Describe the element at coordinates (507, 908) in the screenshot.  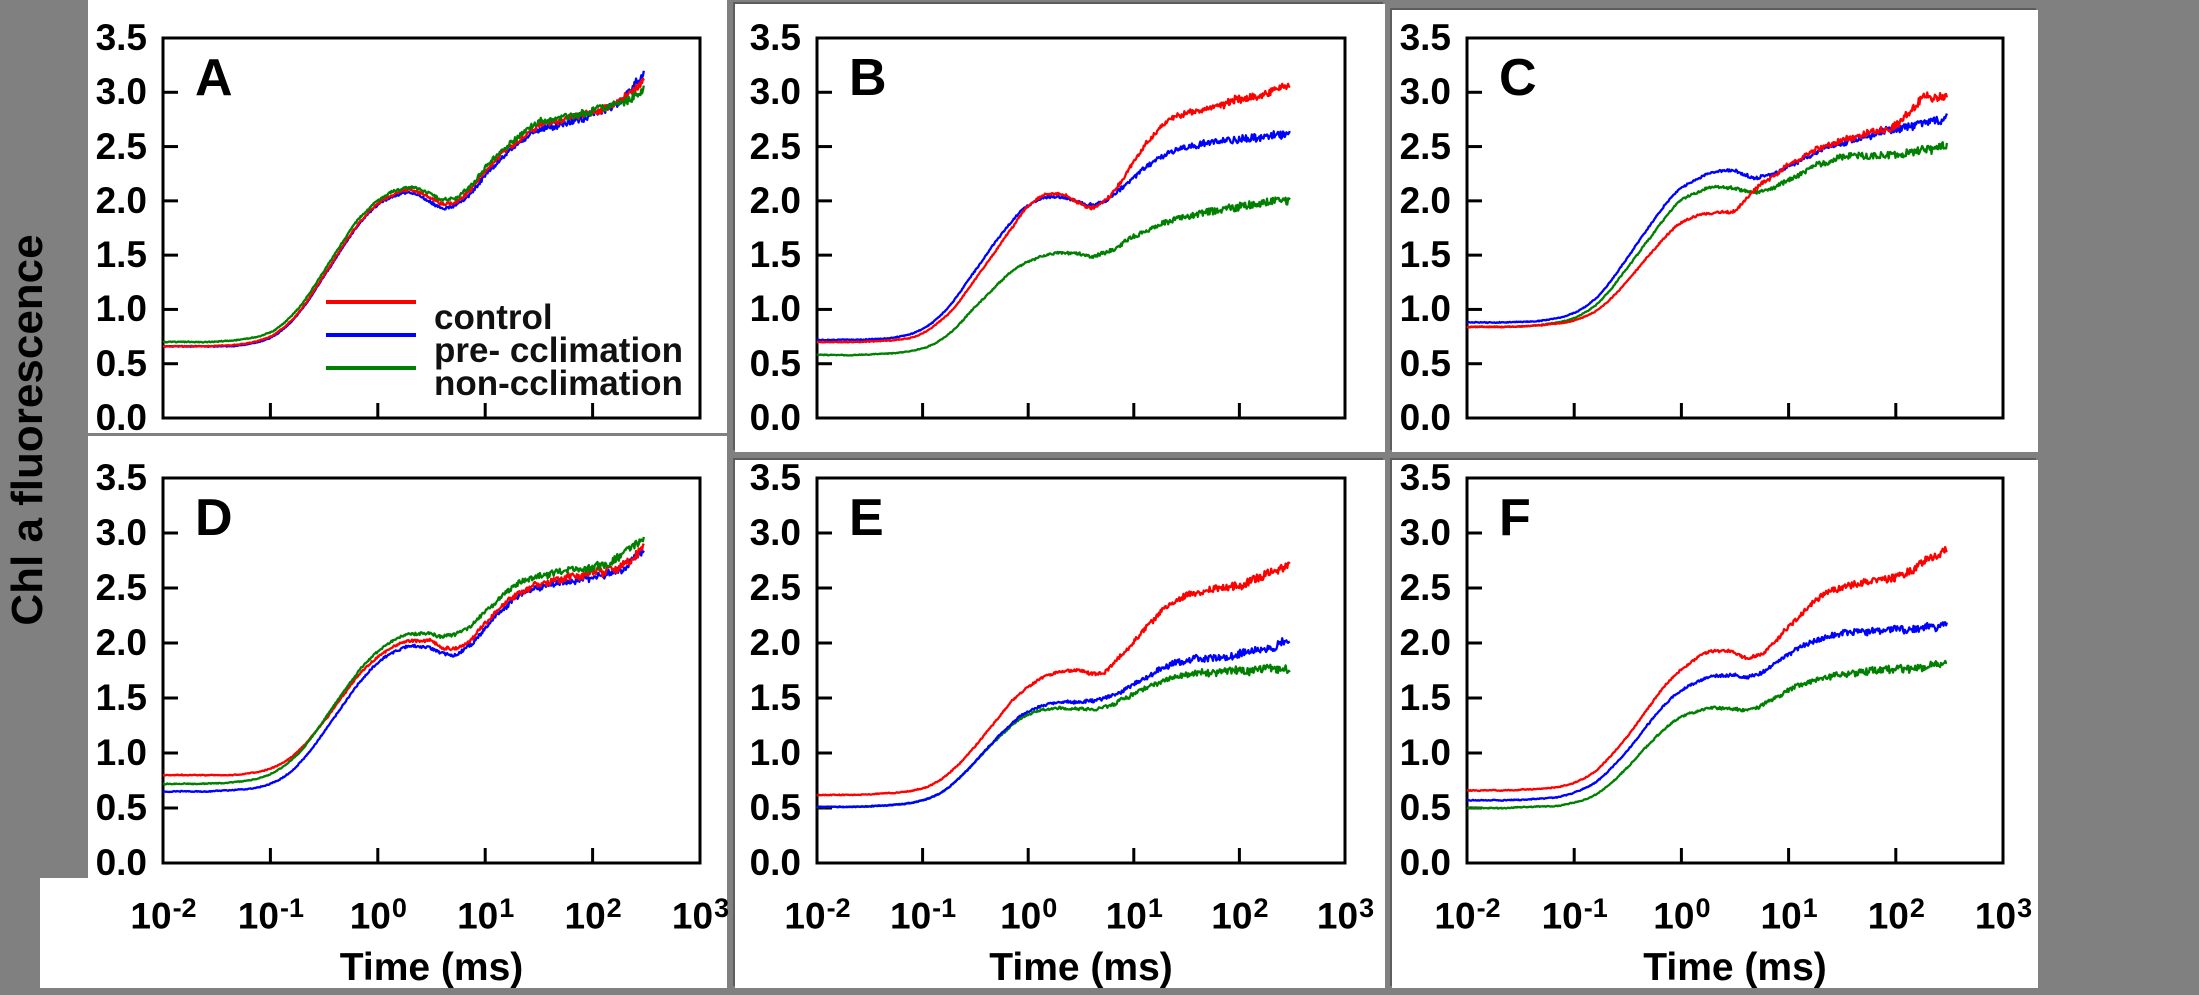
I see `x-tick-exponent: 1` at that location.